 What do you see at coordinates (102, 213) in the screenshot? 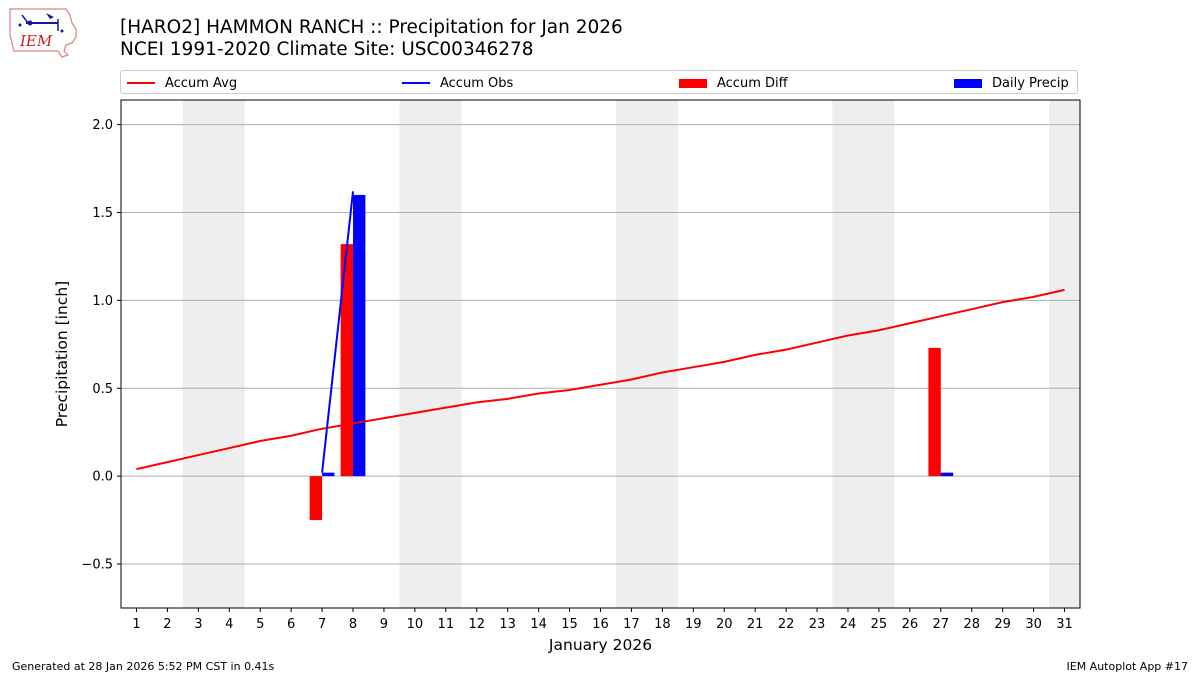
I see `y-tick-label: 1.5` at bounding box center [102, 213].